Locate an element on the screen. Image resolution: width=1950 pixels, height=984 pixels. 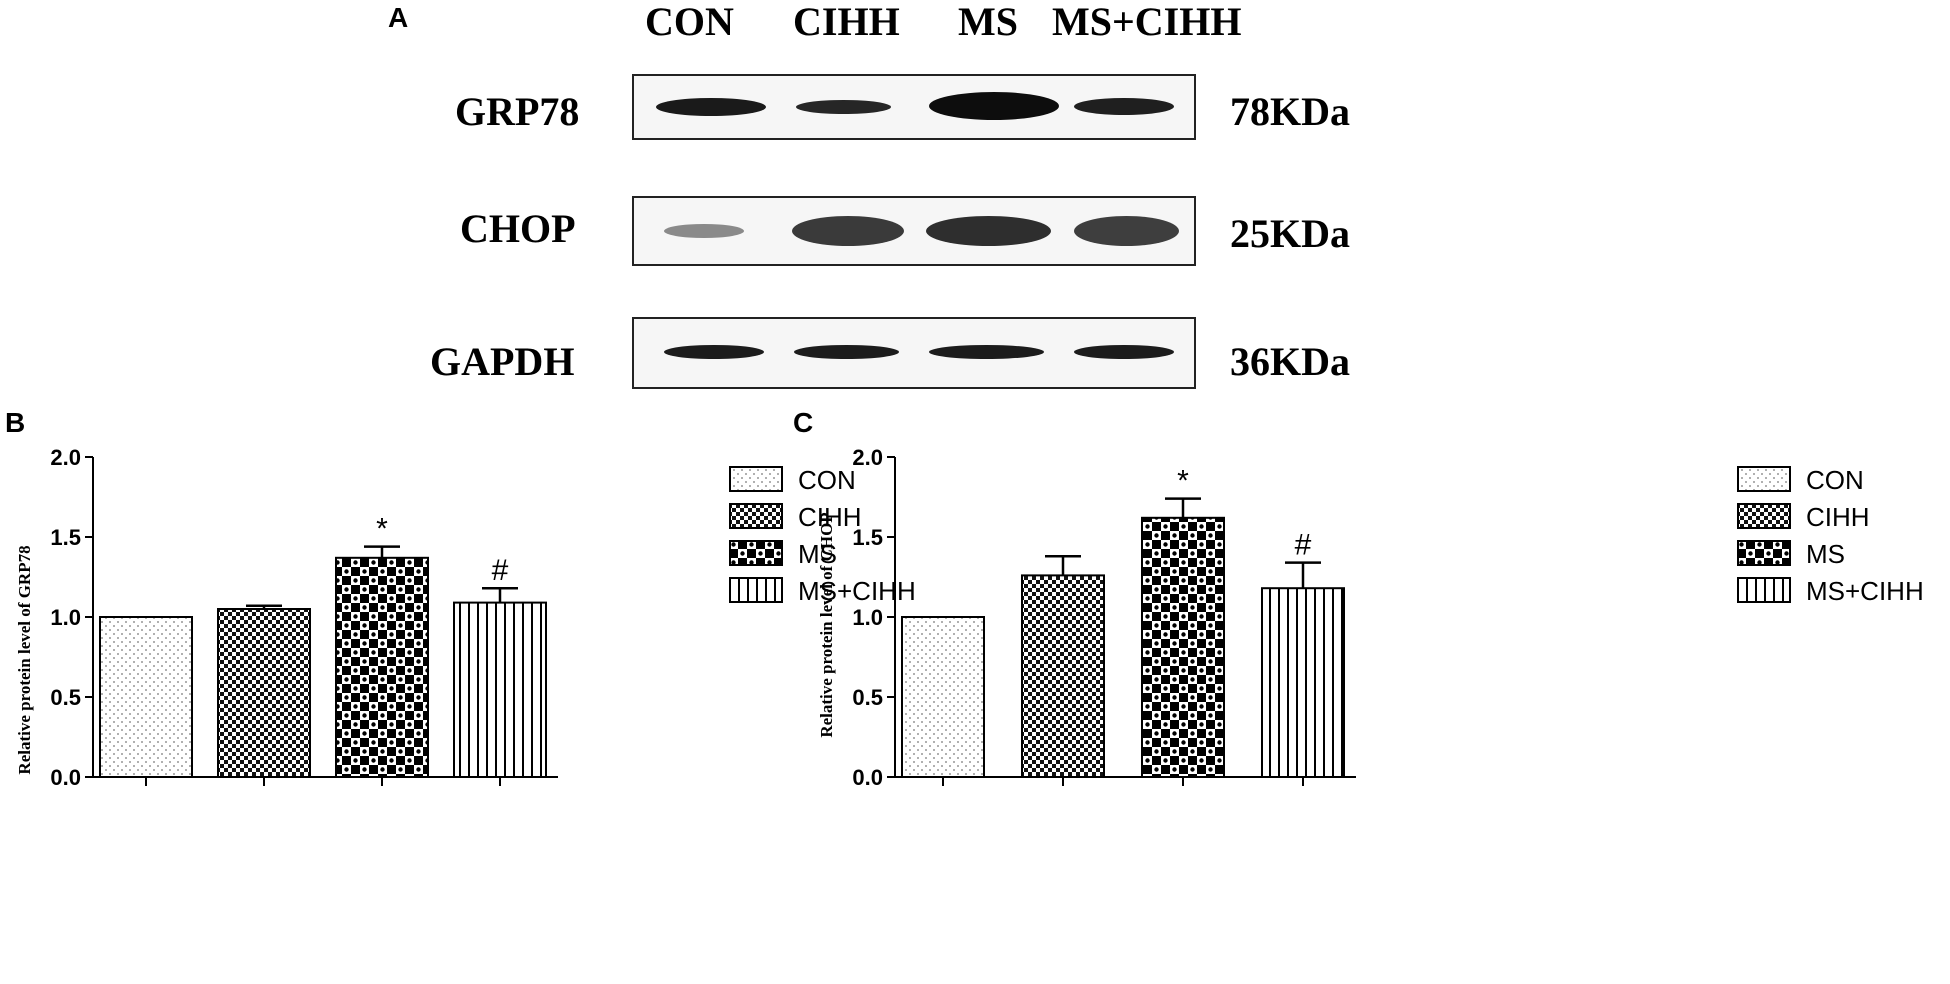
band-gapdh-ms-cihh is located at coordinates (1124, 352).